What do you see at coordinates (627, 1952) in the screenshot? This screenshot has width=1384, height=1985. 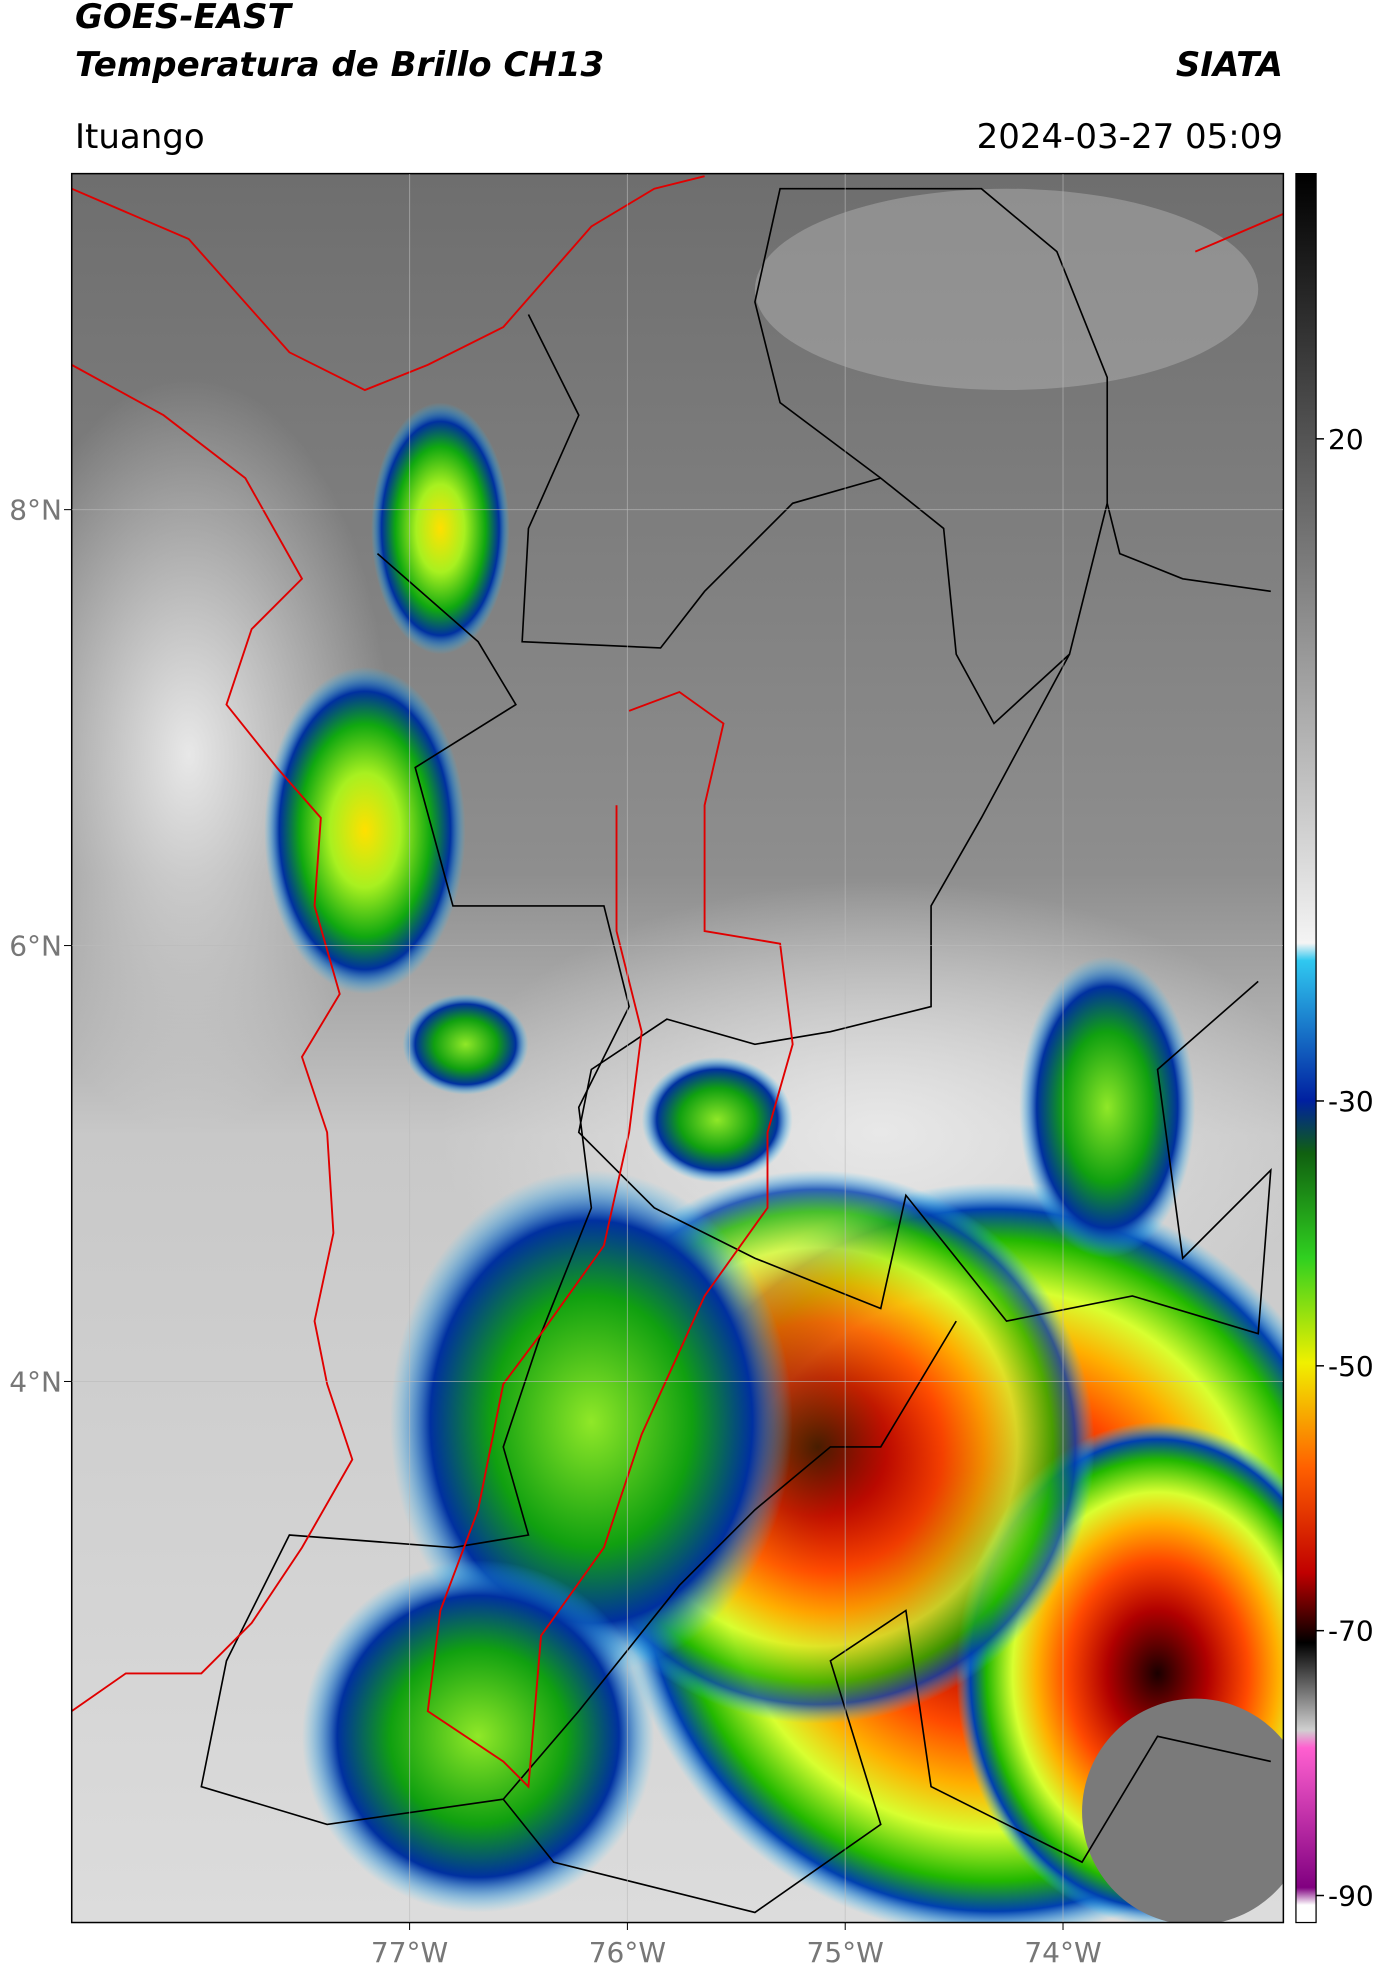 I see `lon-tick-label: 76°W` at bounding box center [627, 1952].